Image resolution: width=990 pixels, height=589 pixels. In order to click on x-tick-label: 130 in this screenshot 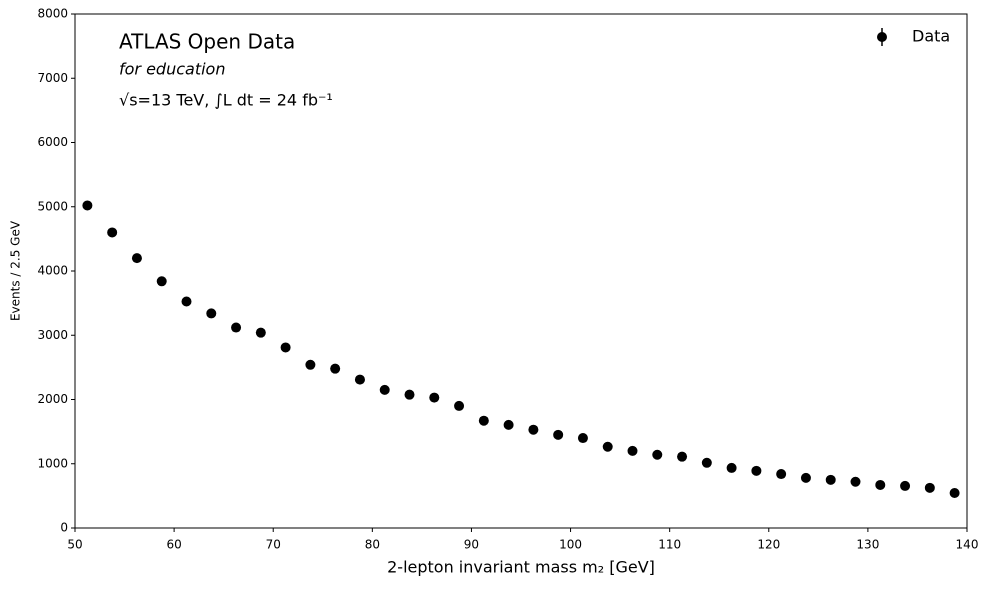, I will do `click(867, 545)`.